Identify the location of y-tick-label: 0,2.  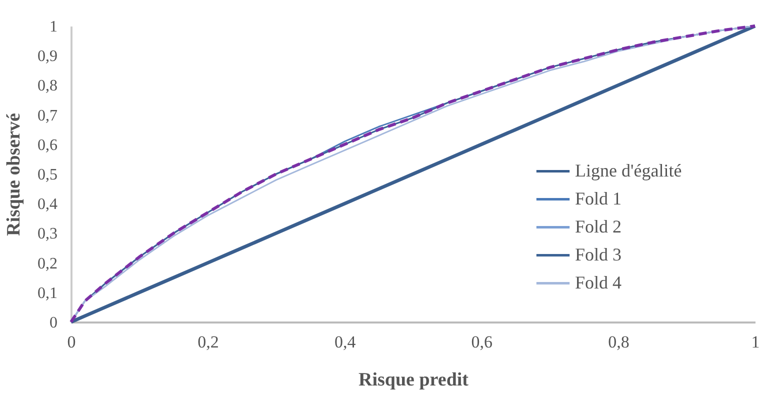
(48, 263).